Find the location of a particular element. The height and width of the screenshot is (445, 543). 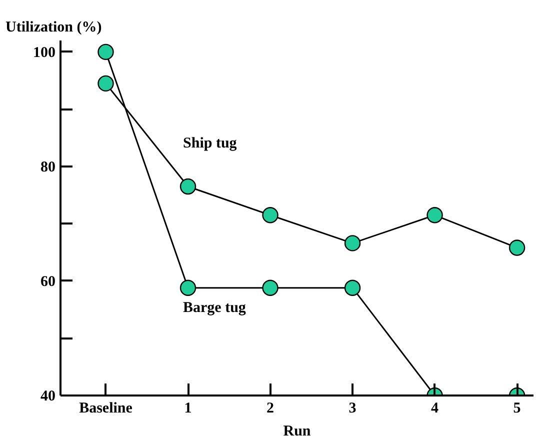

y-tick-label: 80 is located at coordinates (48, 167).